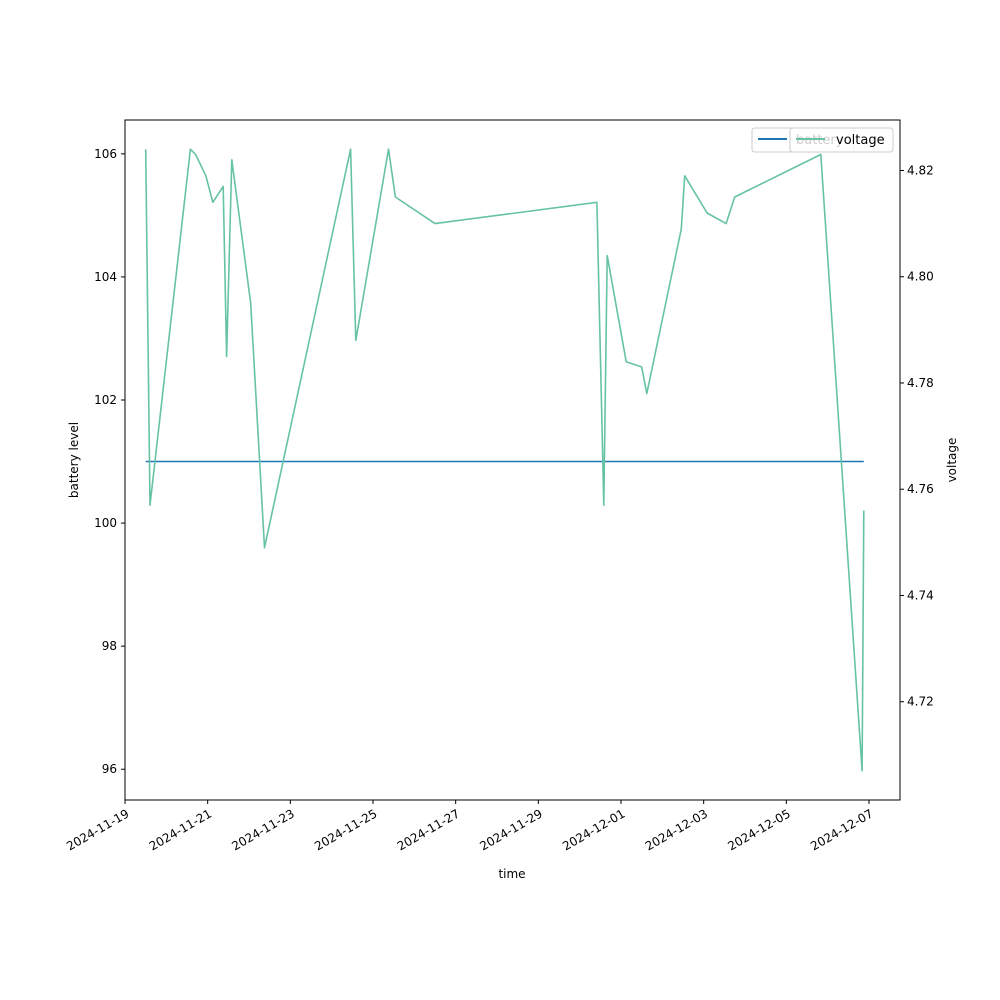 The width and height of the screenshot is (1000, 1000). Describe the element at coordinates (860, 140) in the screenshot. I see `legend-label-voltage: voltage` at that location.